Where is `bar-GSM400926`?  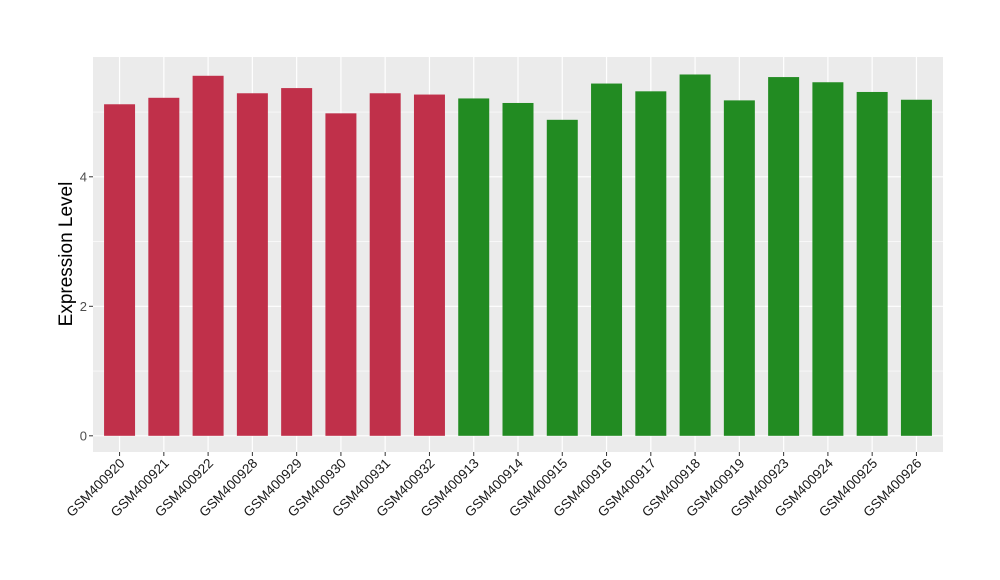
bar-GSM400926 is located at coordinates (916, 267).